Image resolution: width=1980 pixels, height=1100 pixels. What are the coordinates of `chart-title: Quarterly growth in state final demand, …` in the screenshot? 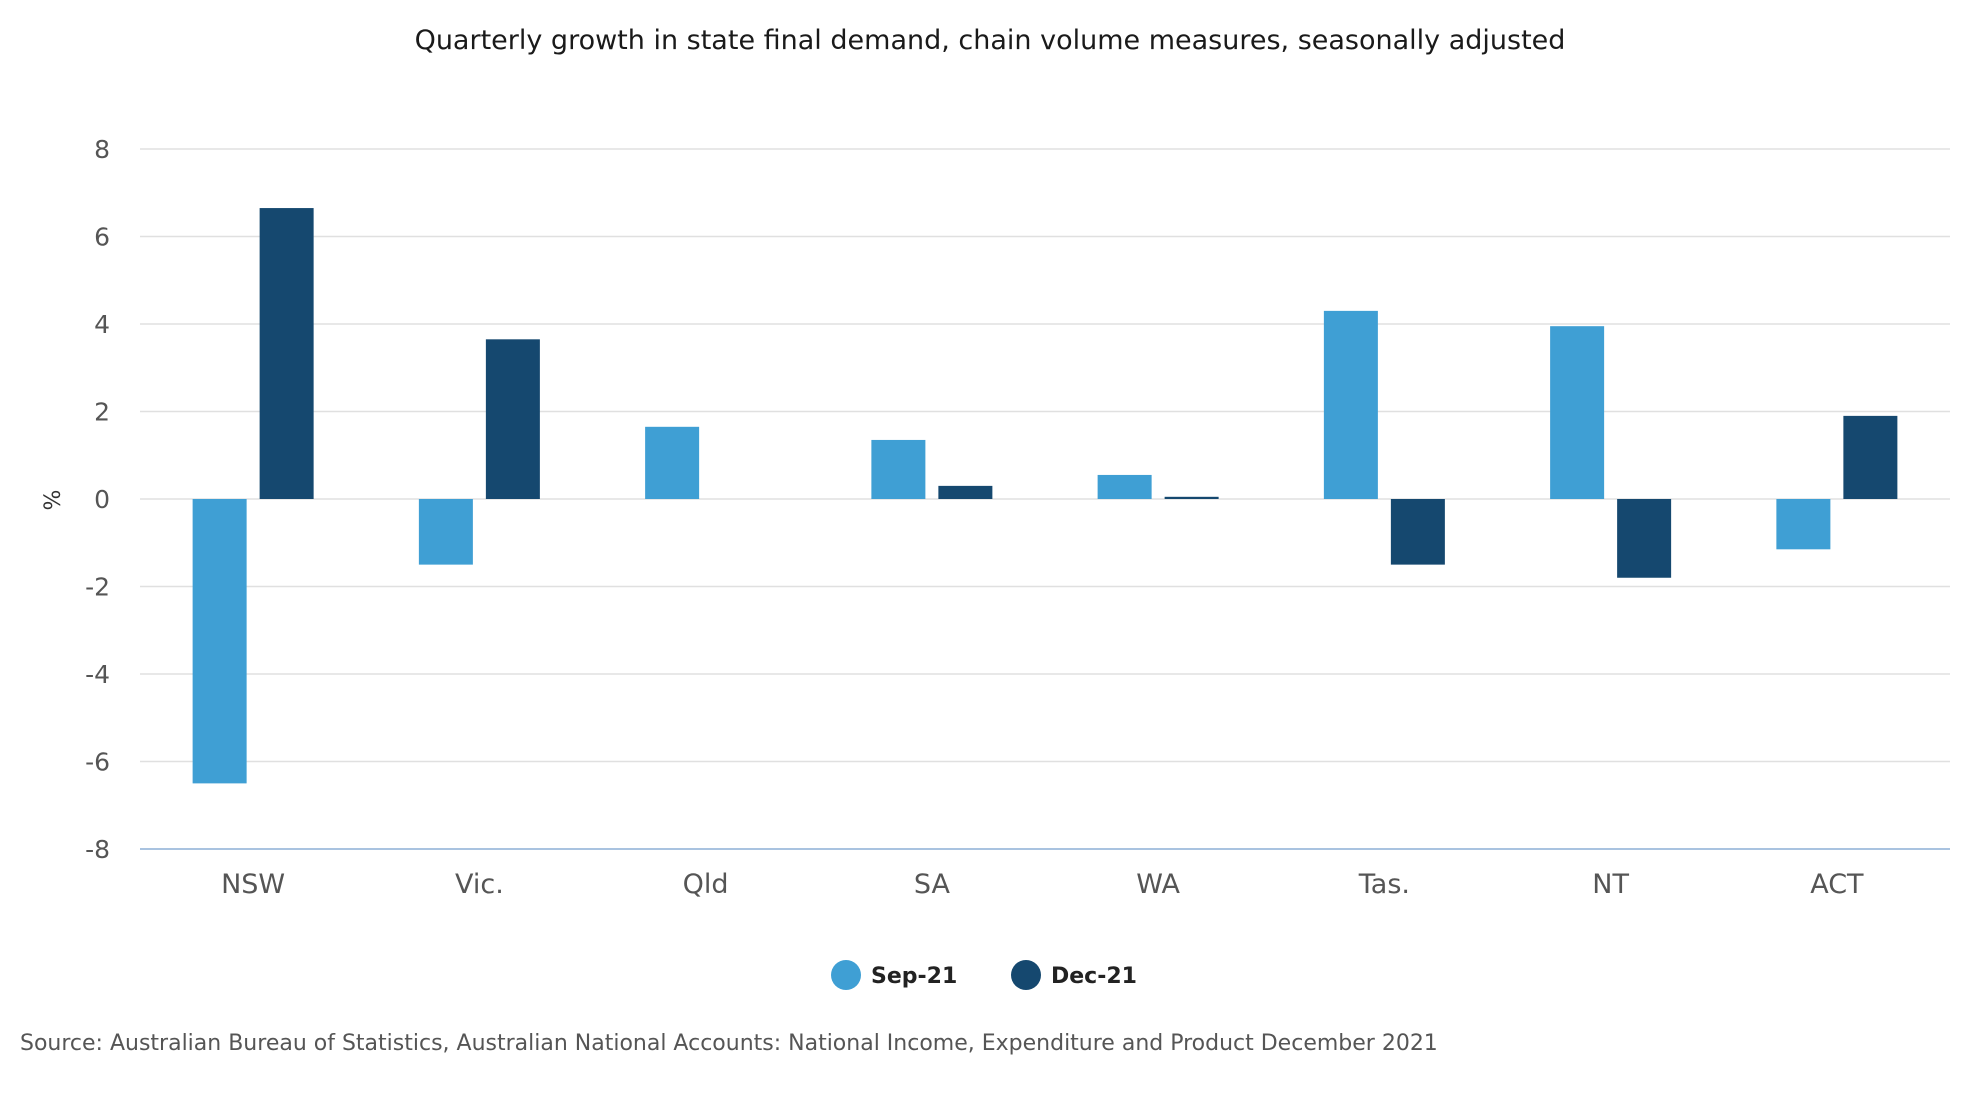 It's located at (990, 40).